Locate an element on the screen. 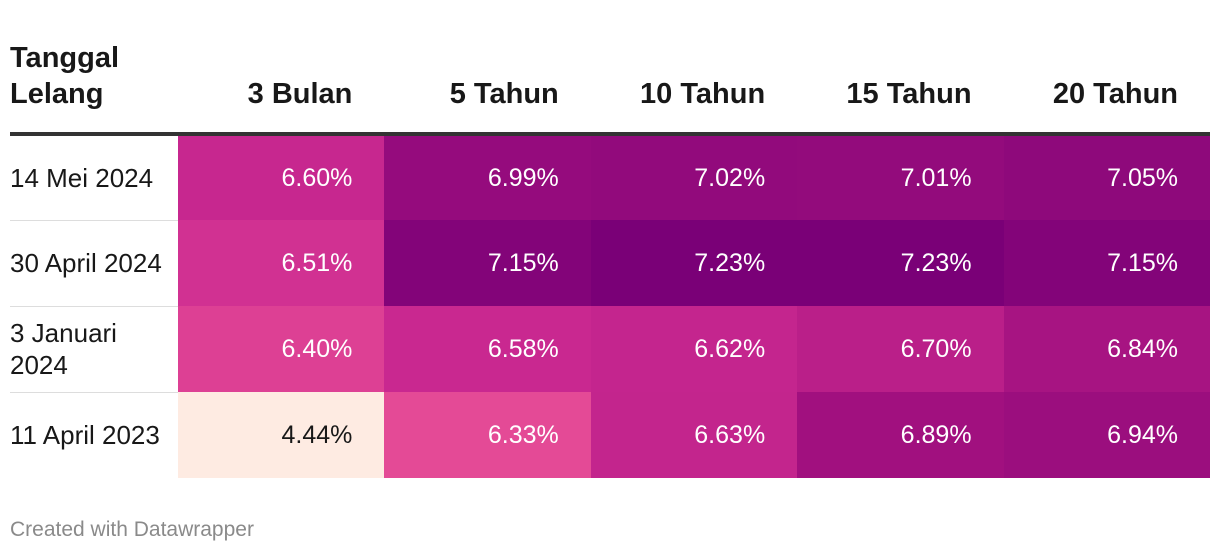 The width and height of the screenshot is (1220, 556). column-header-20-tahun: 20 Tahun is located at coordinates (1106, 88).